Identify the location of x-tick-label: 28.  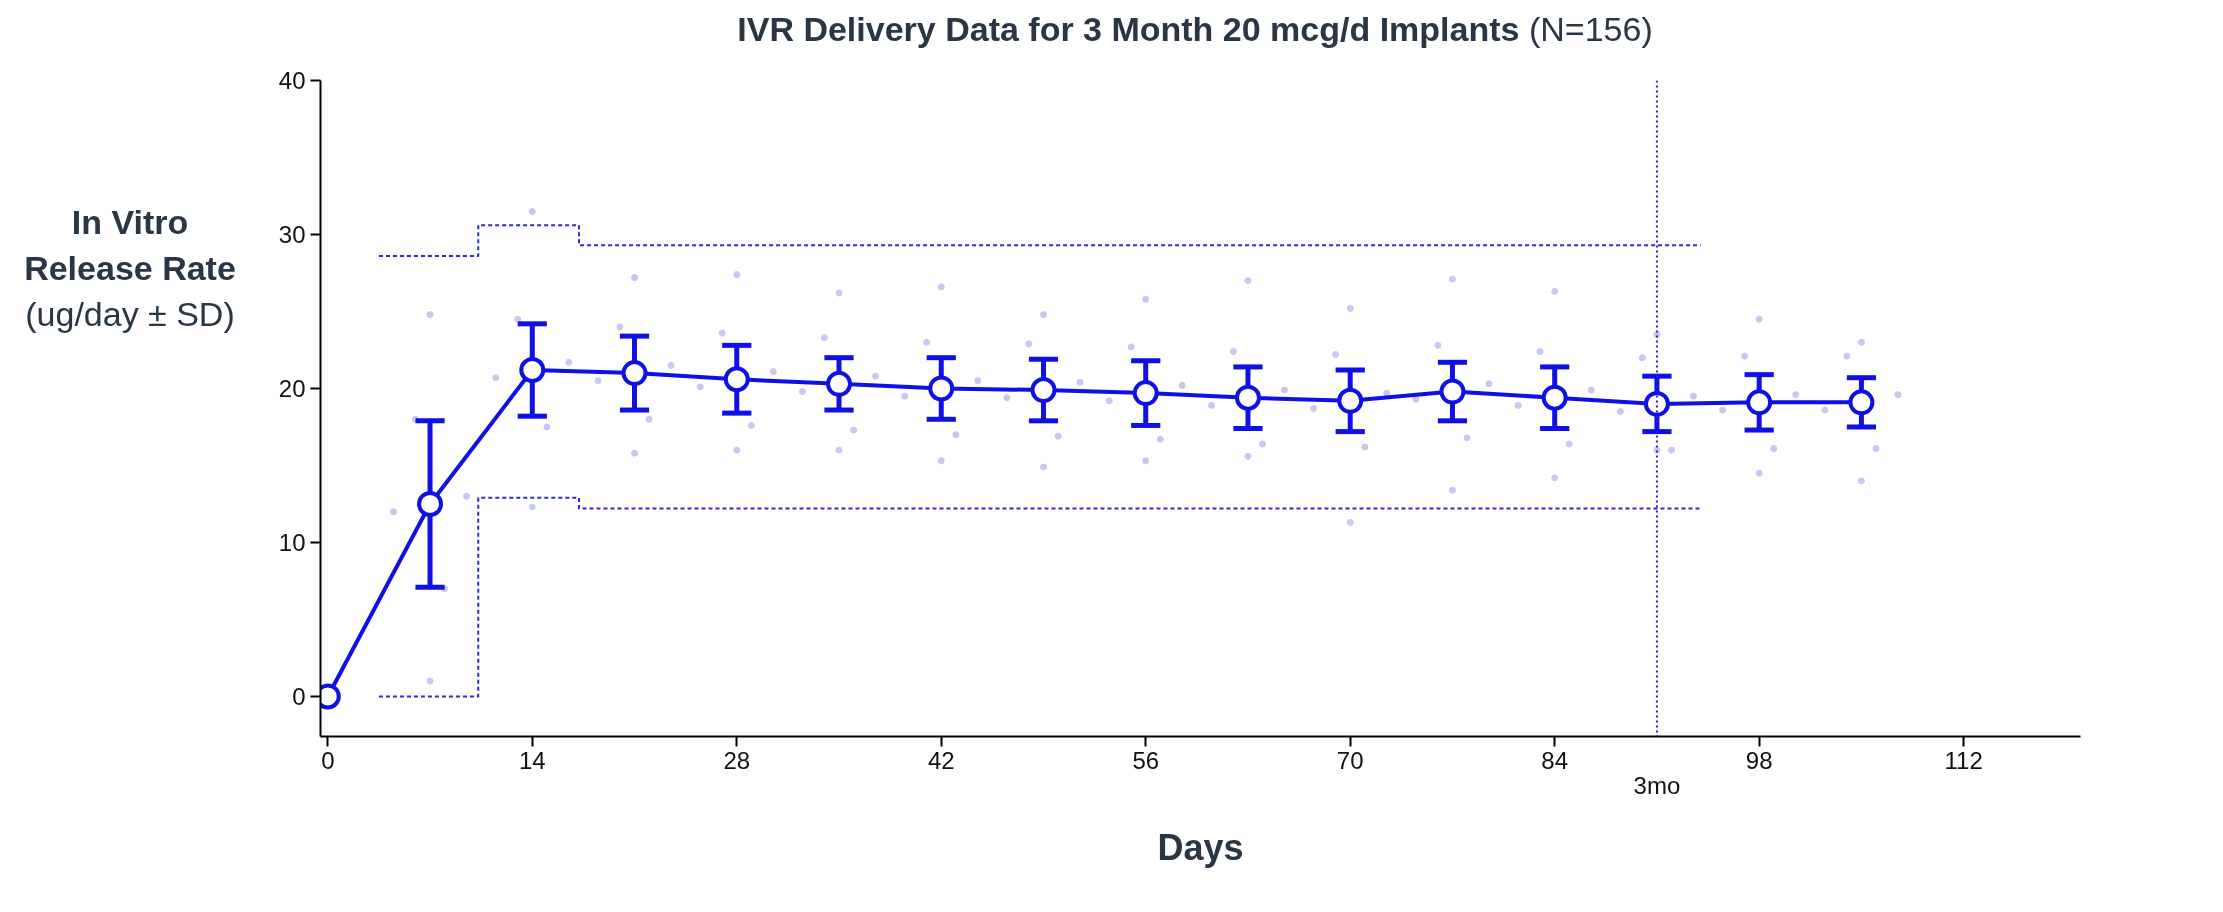
(737, 760).